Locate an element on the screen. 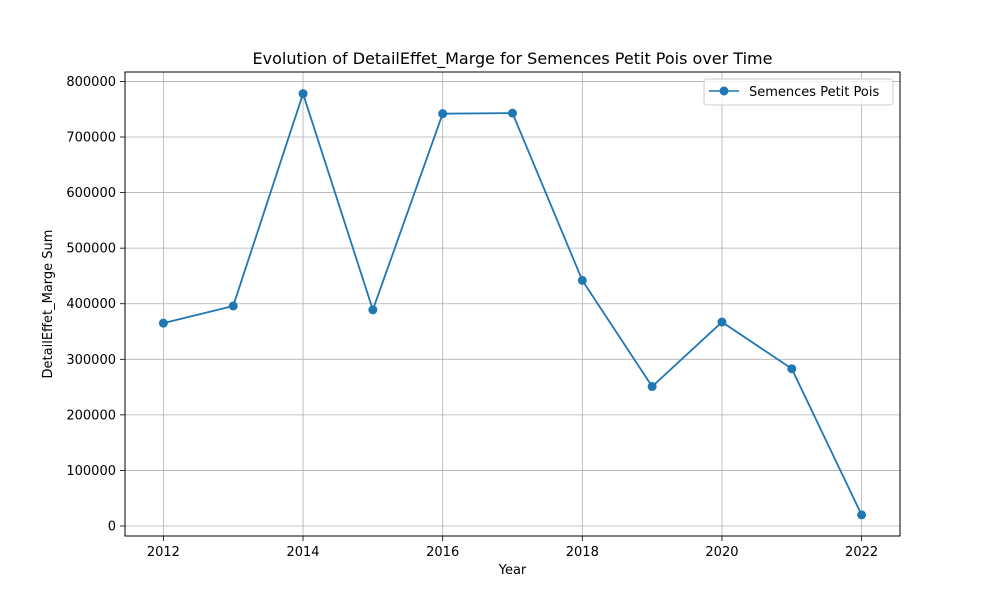  x-tick-label: 2012 is located at coordinates (163, 552).